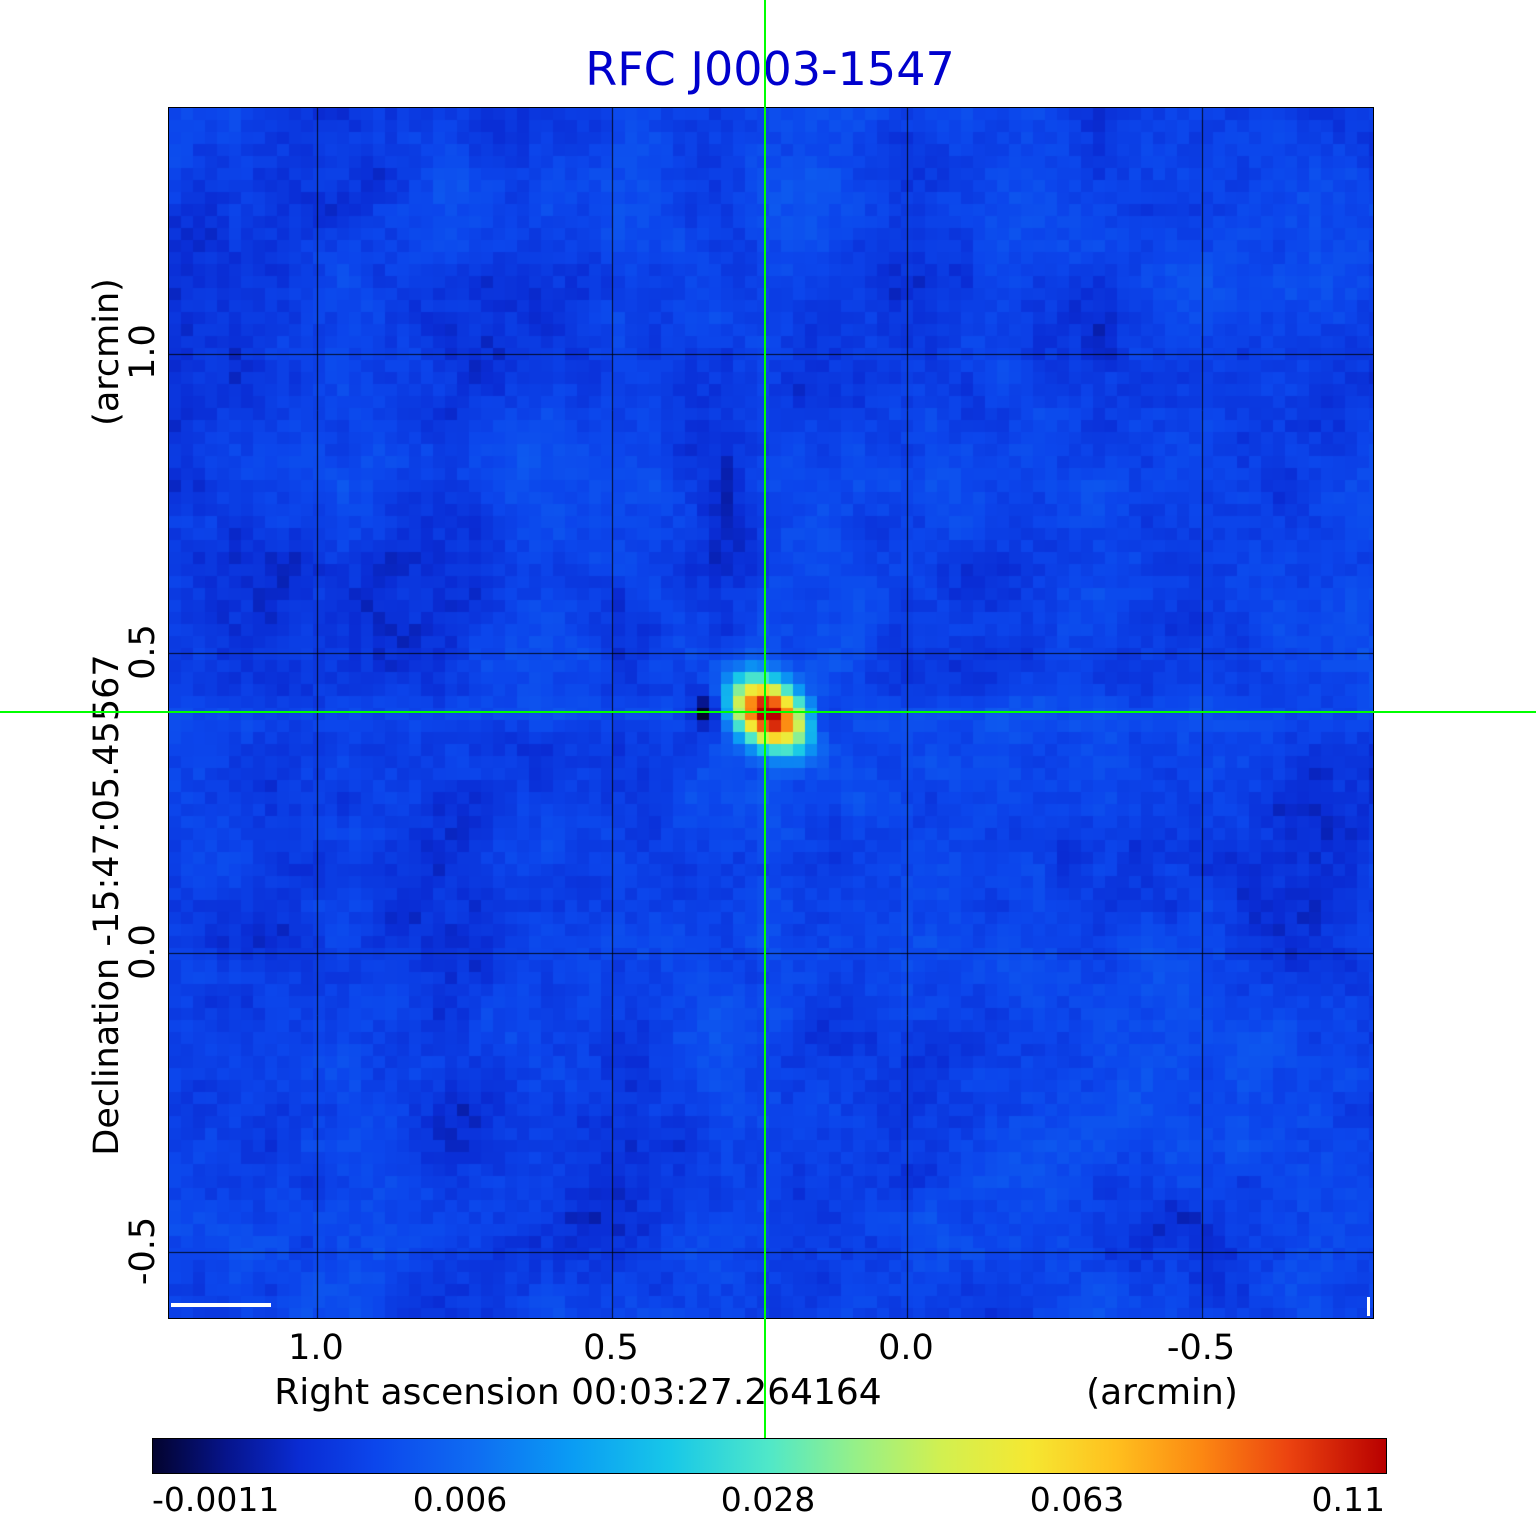 Image resolution: width=1536 pixels, height=1519 pixels. Describe the element at coordinates (107, 352) in the screenshot. I see `y-axis-unit: (arcmin)` at that location.